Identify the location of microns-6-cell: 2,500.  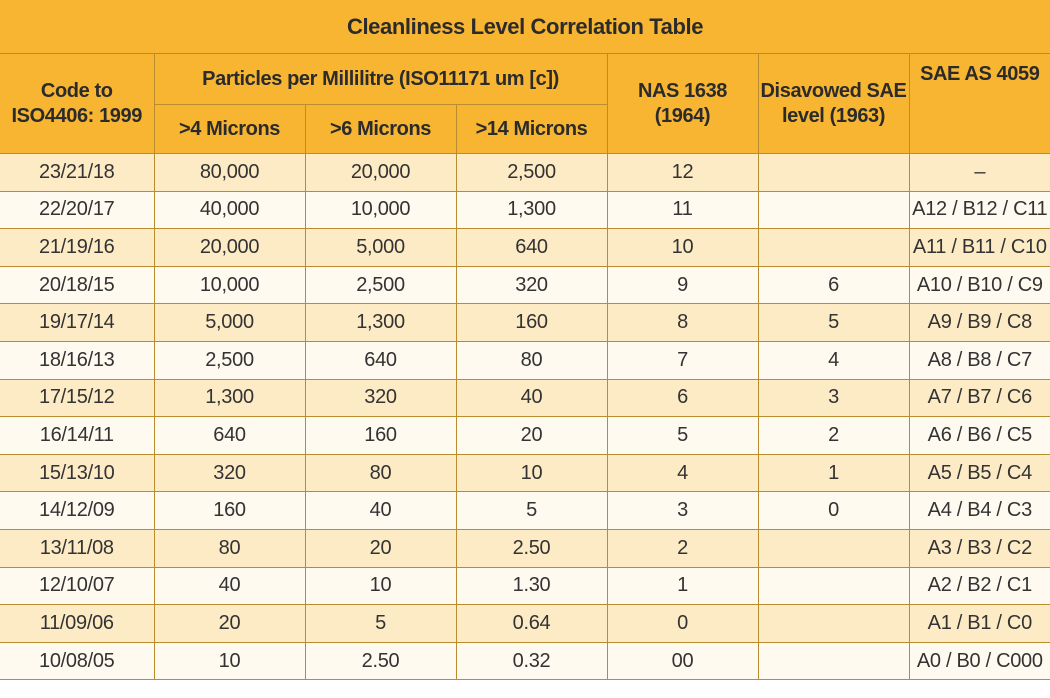
(380, 285).